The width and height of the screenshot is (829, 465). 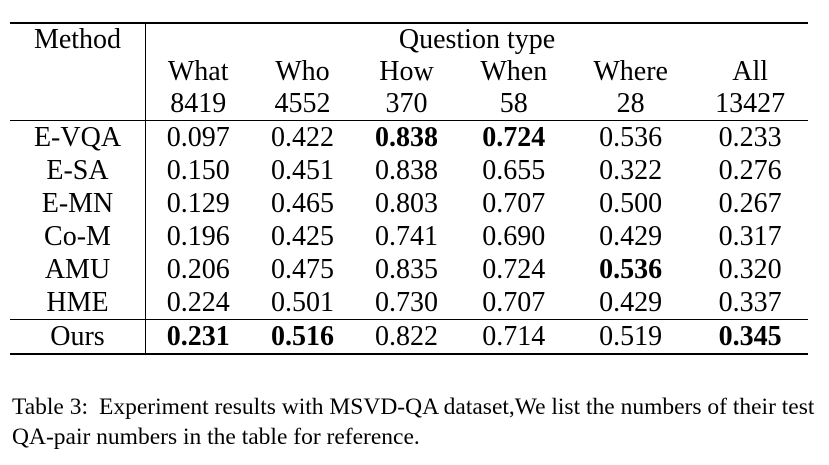 What do you see at coordinates (198, 137) in the screenshot?
I see `value-cell: 0.097` at bounding box center [198, 137].